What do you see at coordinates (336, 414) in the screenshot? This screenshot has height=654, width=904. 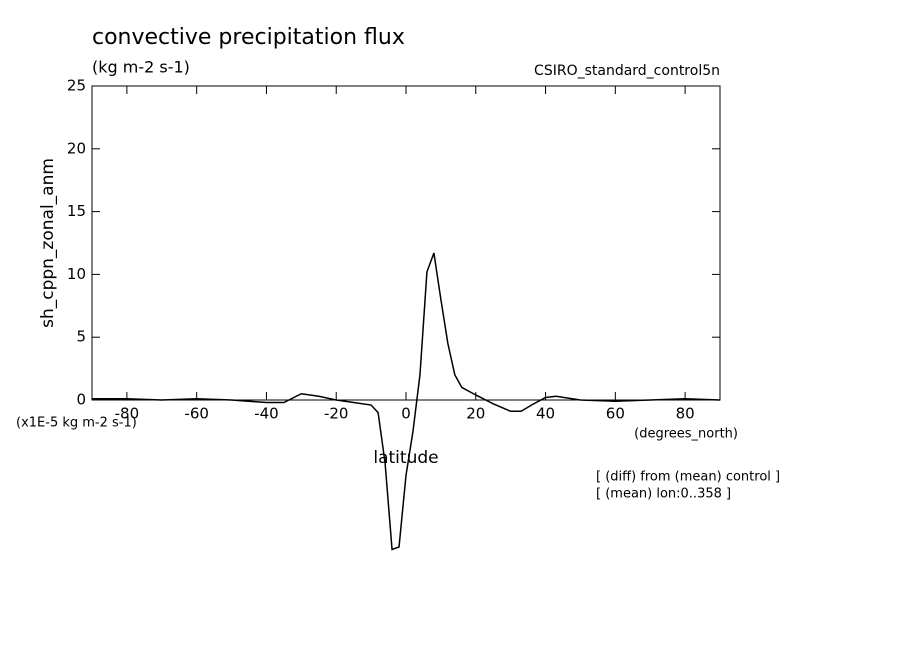 I see `x-tick-label: -20` at bounding box center [336, 414].